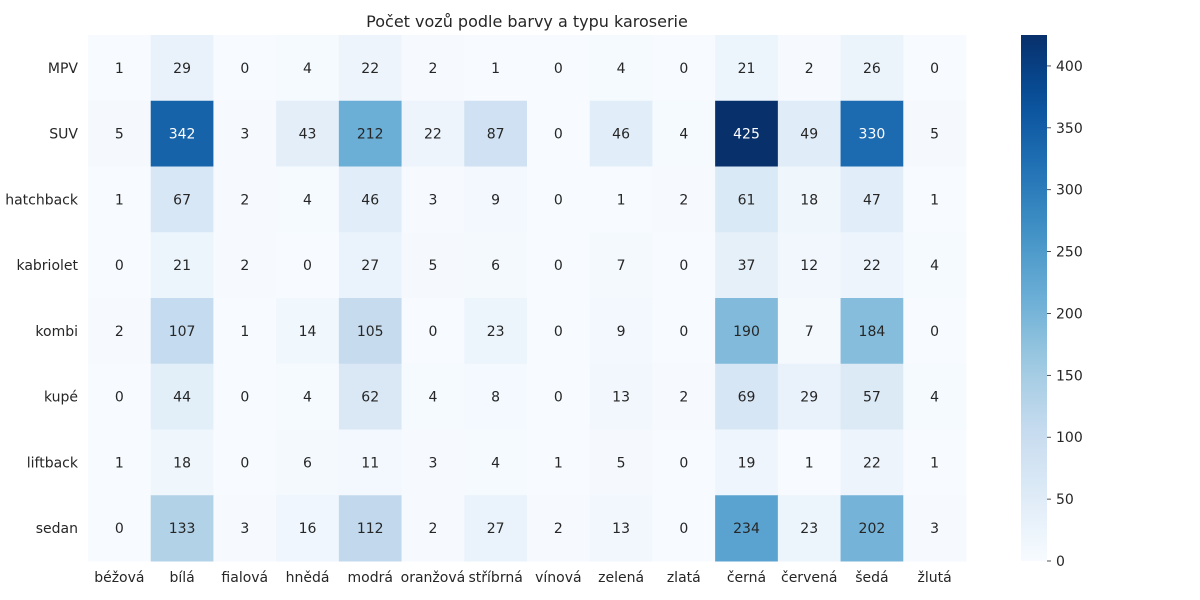 The width and height of the screenshot is (1200, 600). What do you see at coordinates (63, 135) in the screenshot?
I see `y-tick-label: SUV` at bounding box center [63, 135].